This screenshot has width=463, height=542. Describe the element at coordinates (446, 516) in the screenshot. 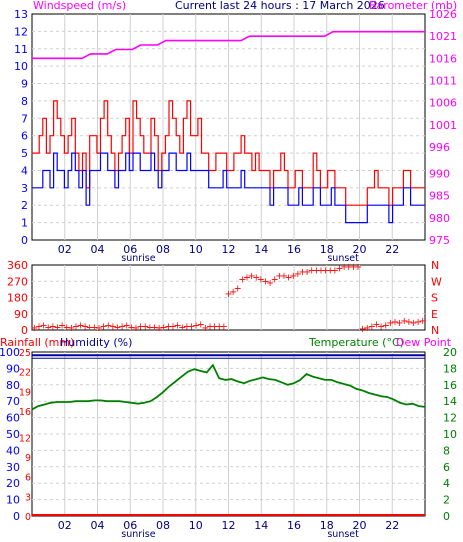

I see `temperature-ytick-label: 0` at that location.